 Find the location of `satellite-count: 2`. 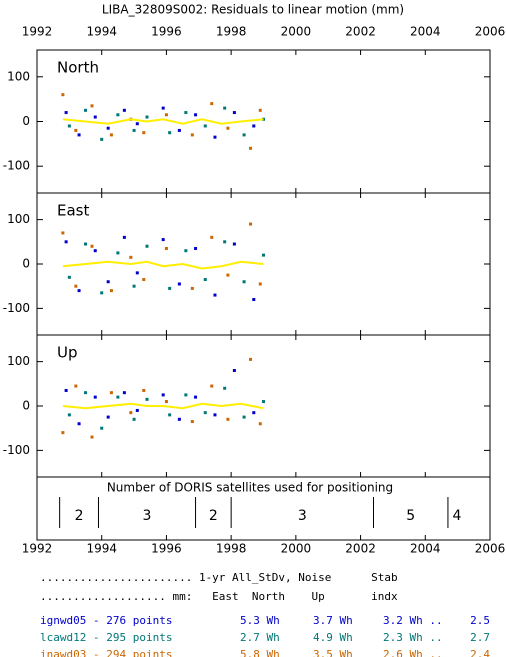

satellite-count: 2 is located at coordinates (213, 516).